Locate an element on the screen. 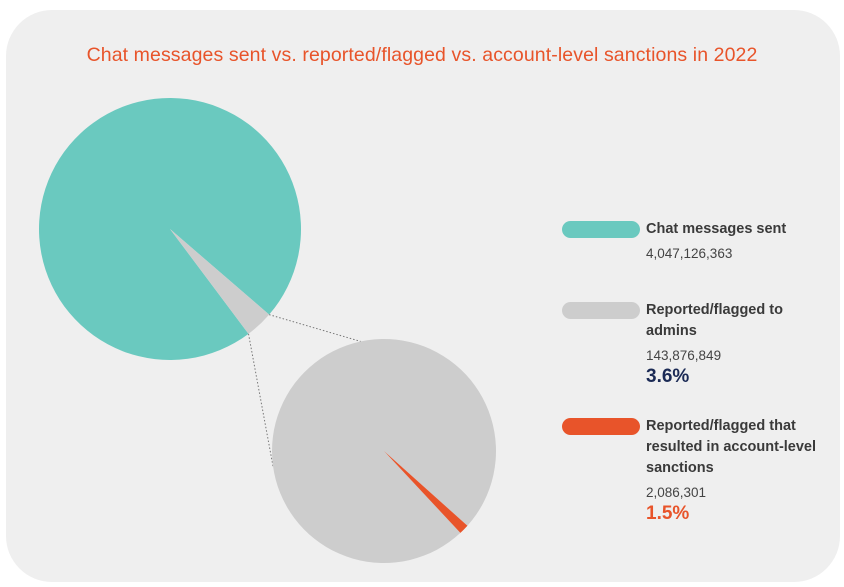  legend-pct-sanctions: 1.5% is located at coordinates (668, 513).